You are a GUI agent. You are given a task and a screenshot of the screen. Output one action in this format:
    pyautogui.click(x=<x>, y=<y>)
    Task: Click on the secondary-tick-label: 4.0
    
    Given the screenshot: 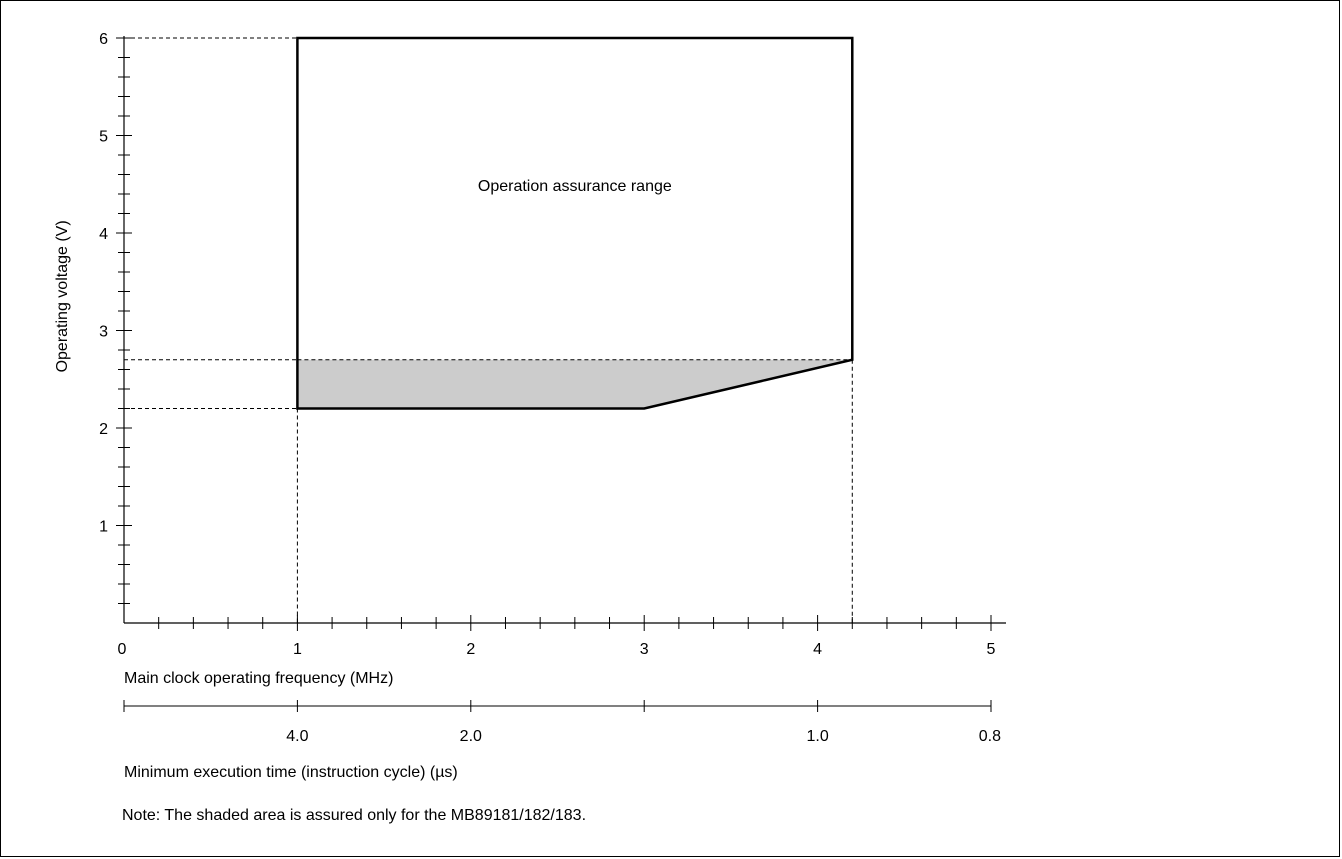 What is the action you would take?
    pyautogui.click(x=297, y=736)
    